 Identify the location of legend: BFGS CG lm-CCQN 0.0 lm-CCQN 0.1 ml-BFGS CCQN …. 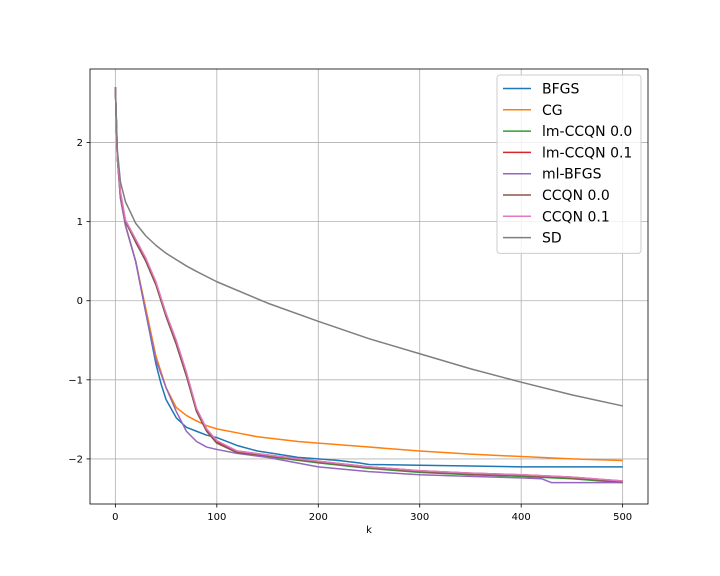
(569, 164).